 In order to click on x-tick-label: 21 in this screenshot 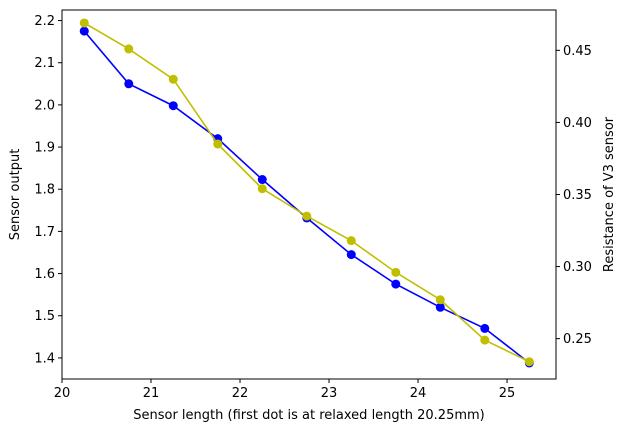, I will do `click(151, 393)`.